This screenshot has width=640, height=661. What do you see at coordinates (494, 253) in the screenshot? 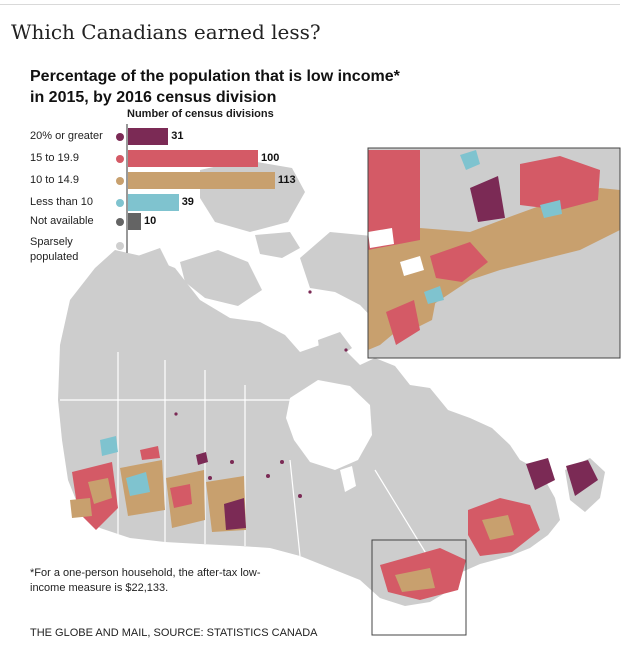
I see `inset-panel` at bounding box center [494, 253].